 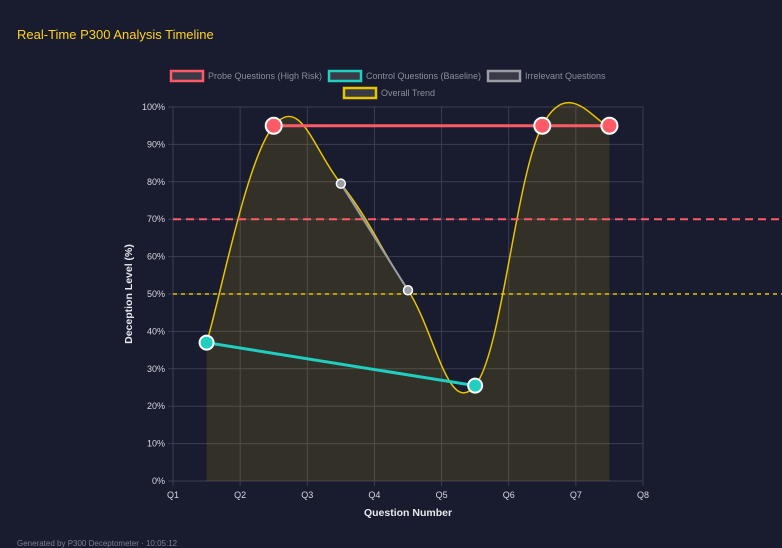 What do you see at coordinates (156, 257) in the screenshot?
I see `y-tick-label: 60%` at bounding box center [156, 257].